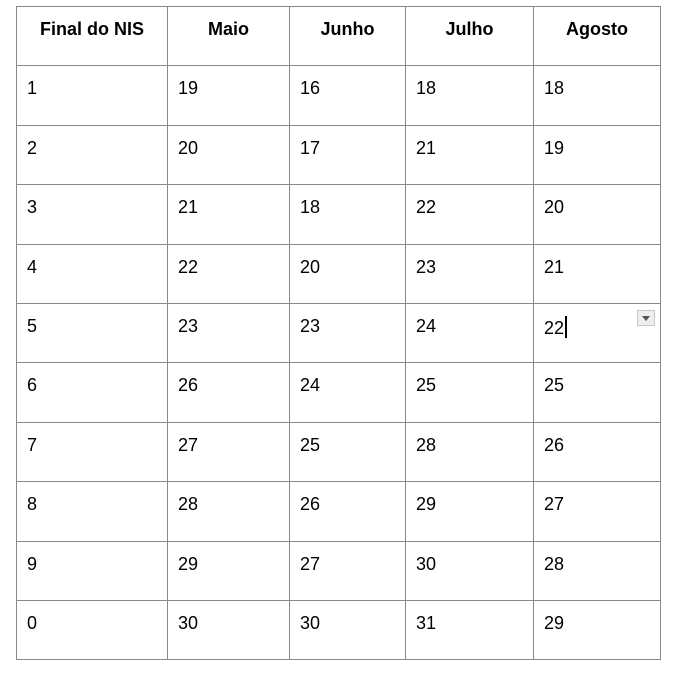 The width and height of the screenshot is (674, 675). I want to click on cell-value: 5, so click(32, 325).